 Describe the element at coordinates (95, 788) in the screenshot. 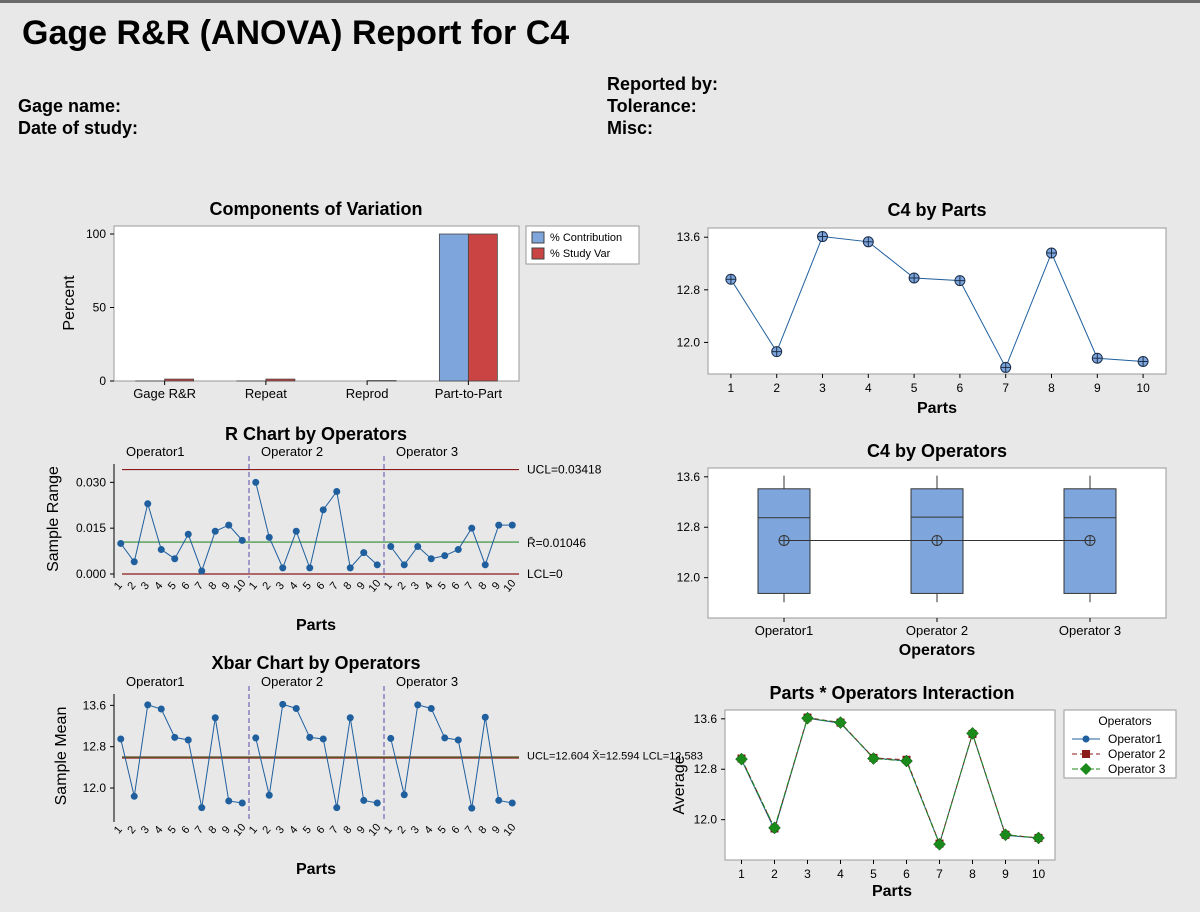

I see `xbar-y-tick-label: 12.0` at that location.